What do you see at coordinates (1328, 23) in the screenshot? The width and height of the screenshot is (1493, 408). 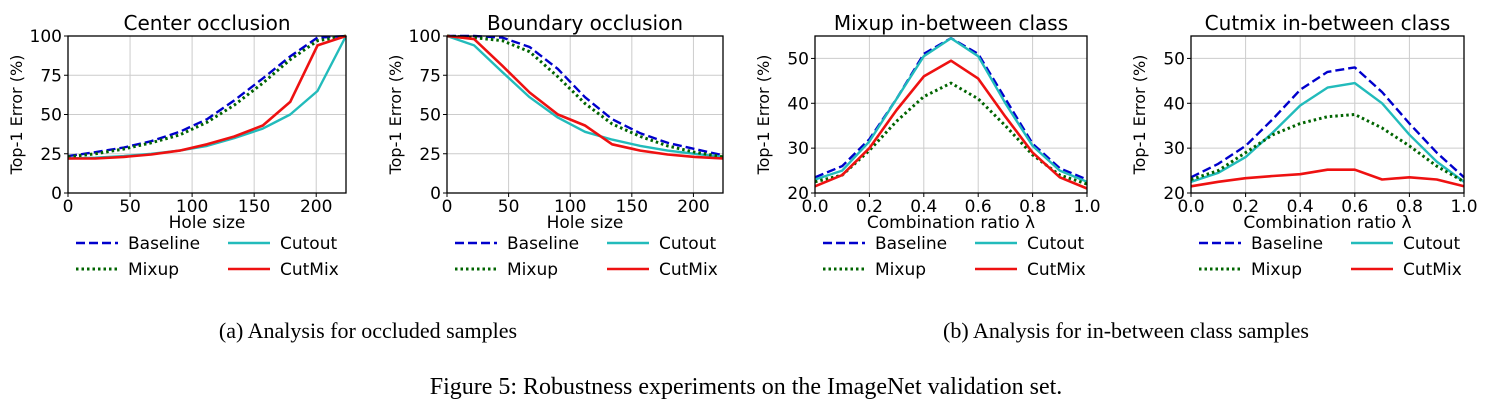 I see `chart-title: Cutmix in-between class` at bounding box center [1328, 23].